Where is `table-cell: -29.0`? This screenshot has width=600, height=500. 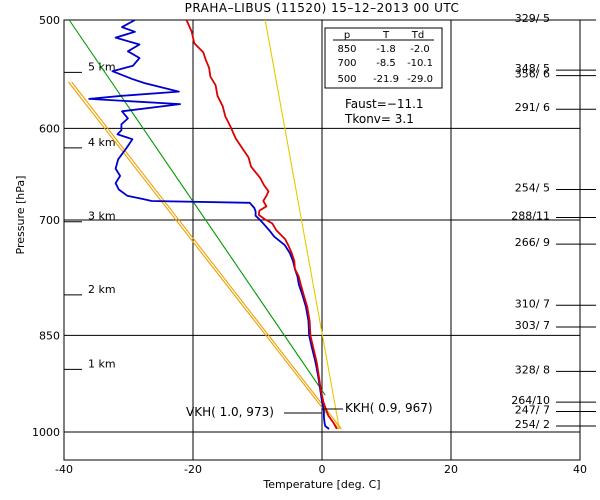
table-cell: -29.0 is located at coordinates (420, 79).